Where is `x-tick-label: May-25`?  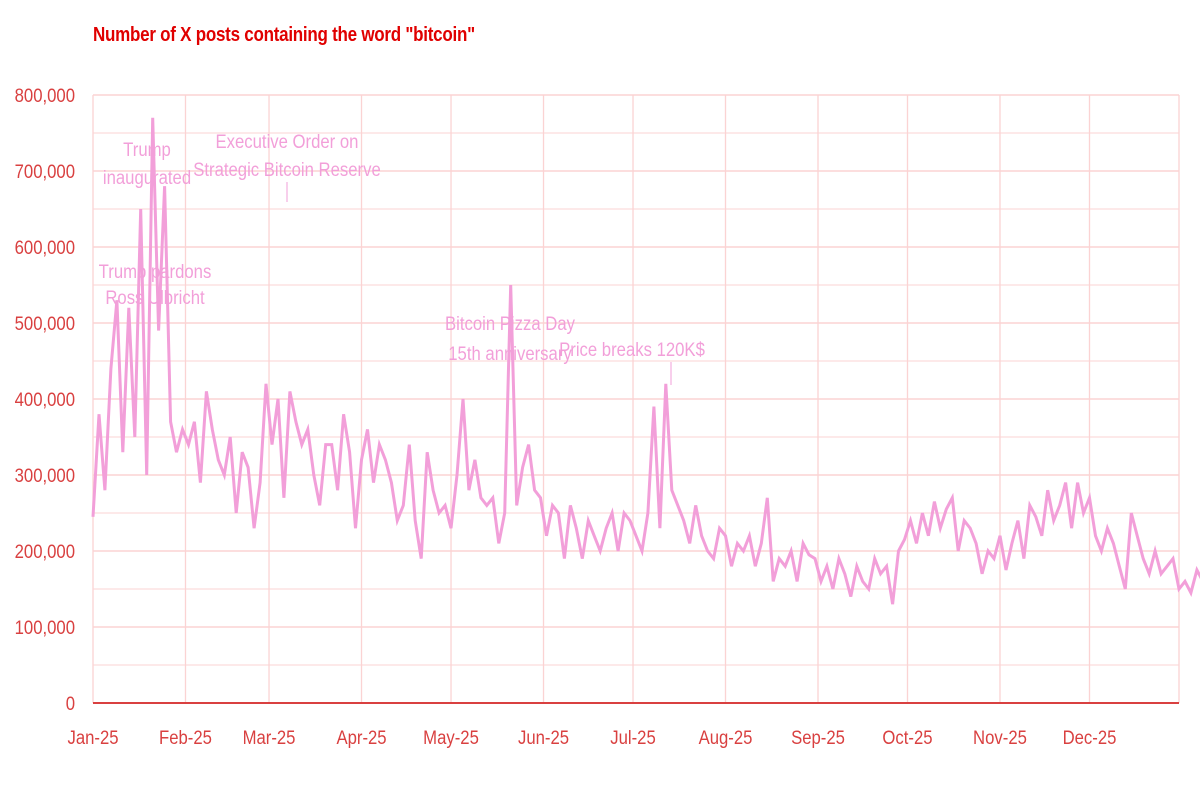 x-tick-label: May-25 is located at coordinates (451, 737).